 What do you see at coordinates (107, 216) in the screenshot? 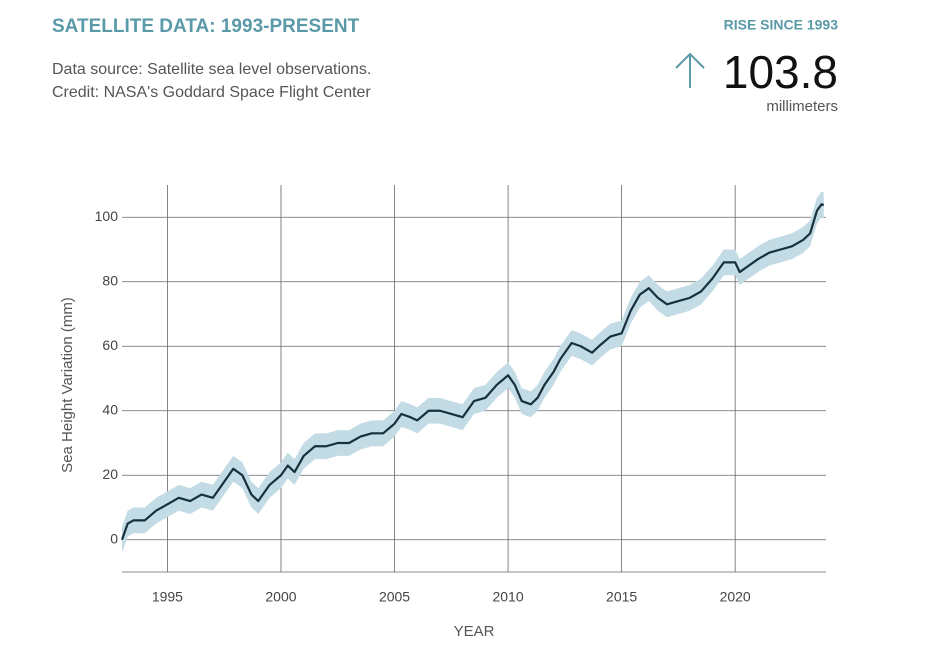
I see `y-tick-label: 100` at bounding box center [107, 216].